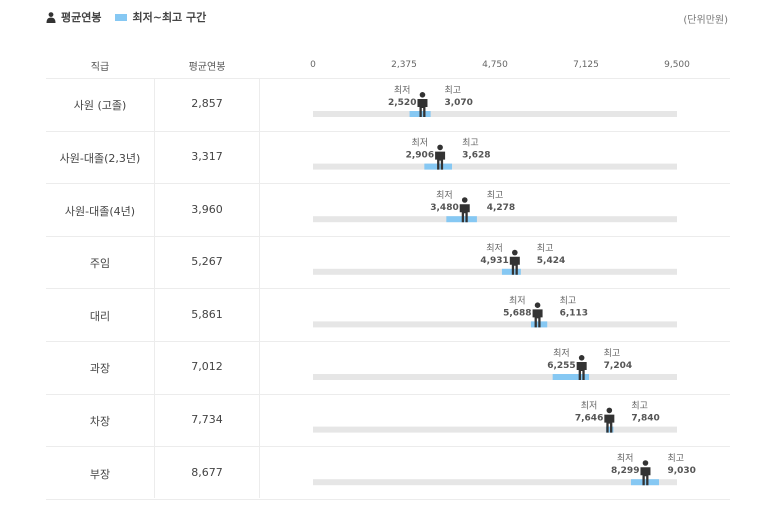  I want to click on row-label: 사원-대졸(2,3년), so click(100, 158).